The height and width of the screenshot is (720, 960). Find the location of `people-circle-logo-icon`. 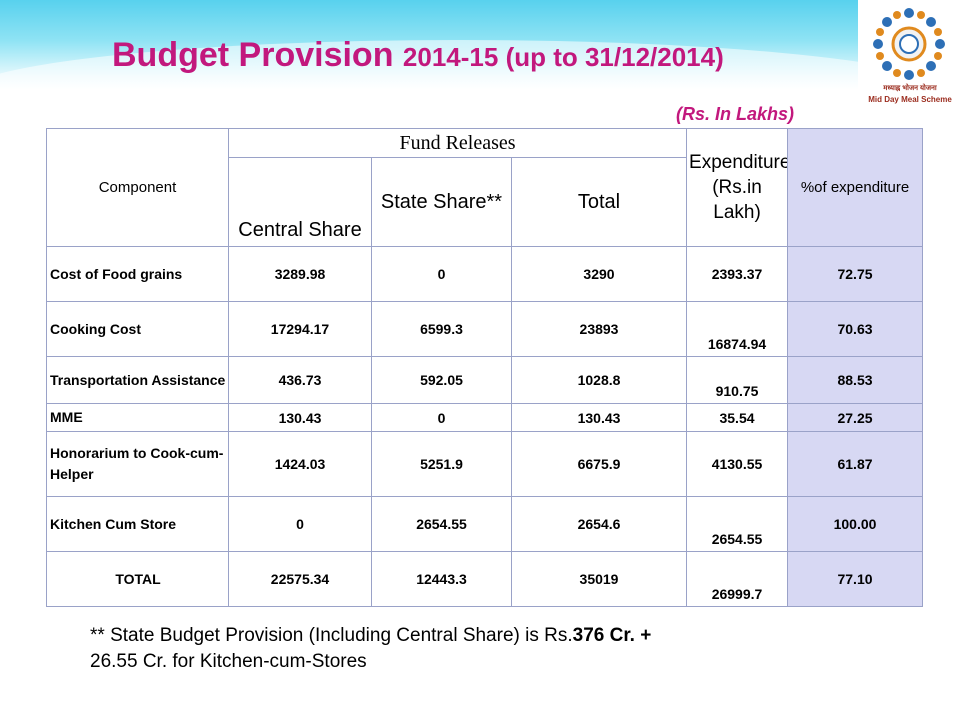

people-circle-logo-icon is located at coordinates (909, 44).